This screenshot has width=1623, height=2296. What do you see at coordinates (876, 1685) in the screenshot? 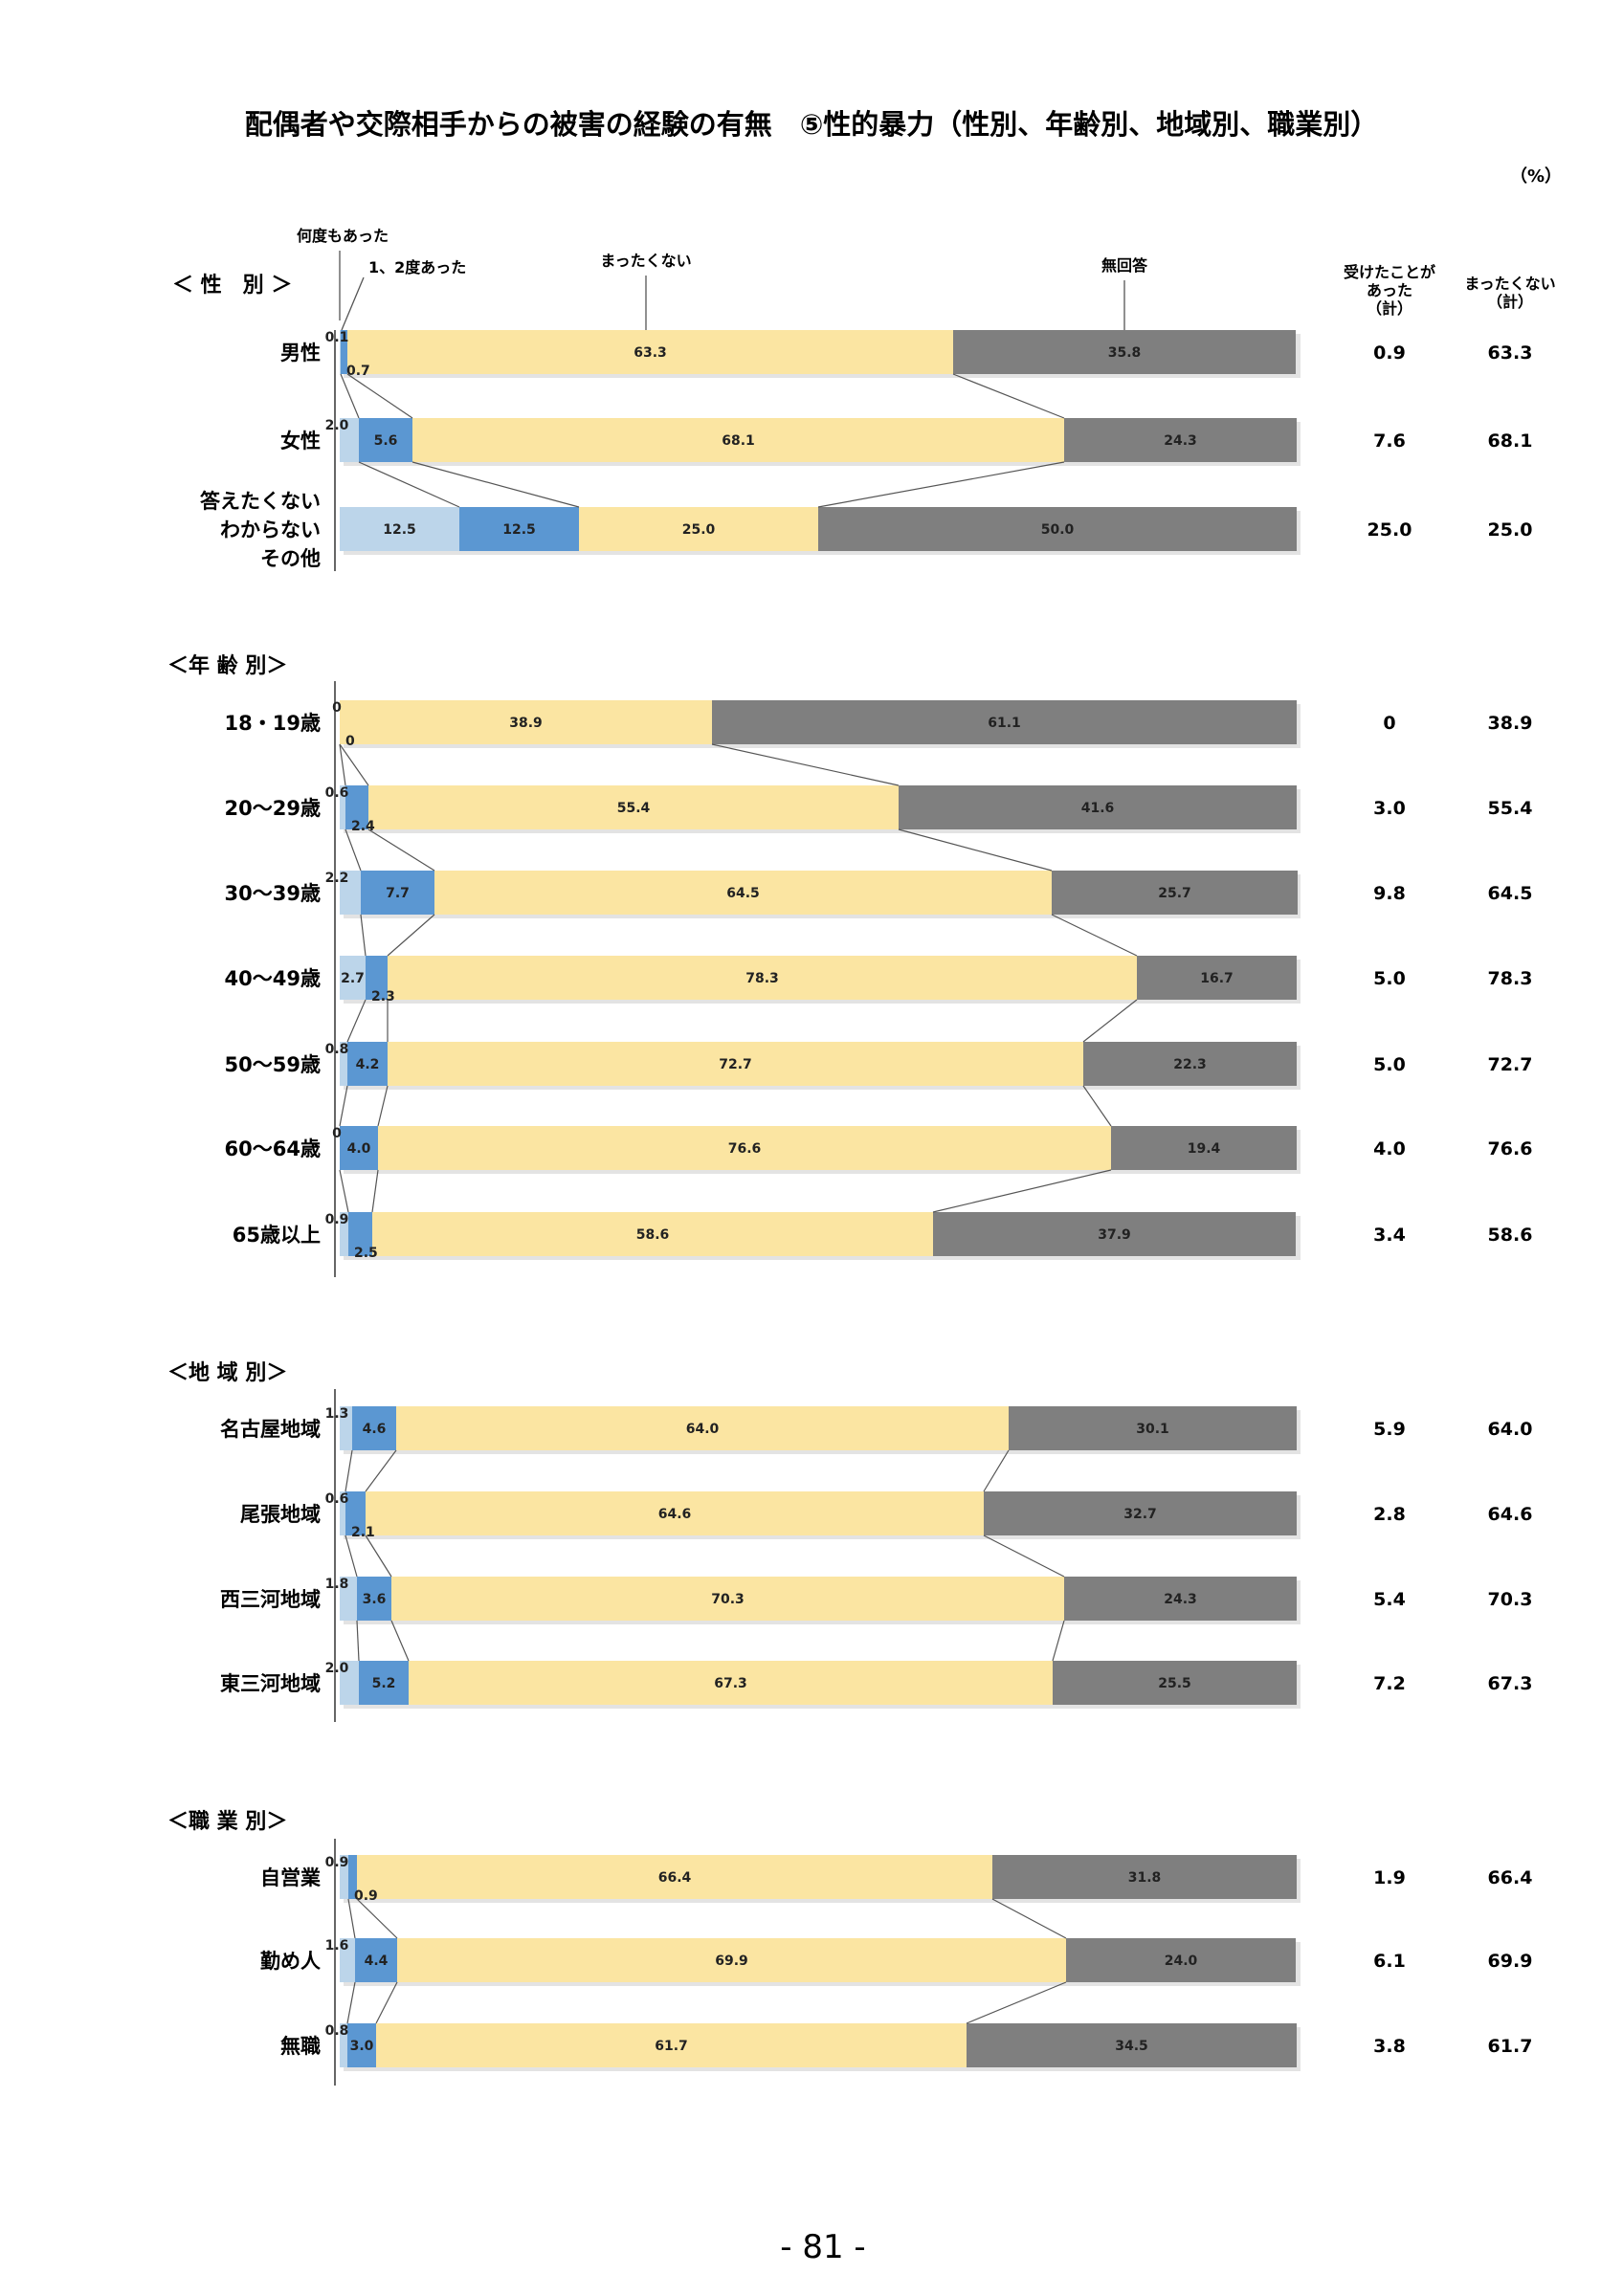
I see `bar-row: 東三河地域 2.0 5.2 67.3 25.5 7.2 67.3` at bounding box center [876, 1685].